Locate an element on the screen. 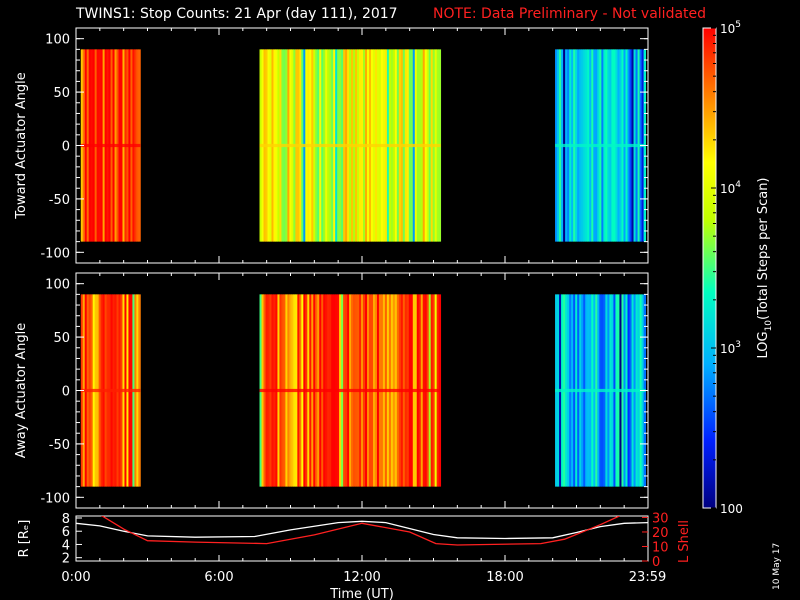 This screenshot has height=600, width=800. right-y-tick-label: 10 is located at coordinates (660, 547).